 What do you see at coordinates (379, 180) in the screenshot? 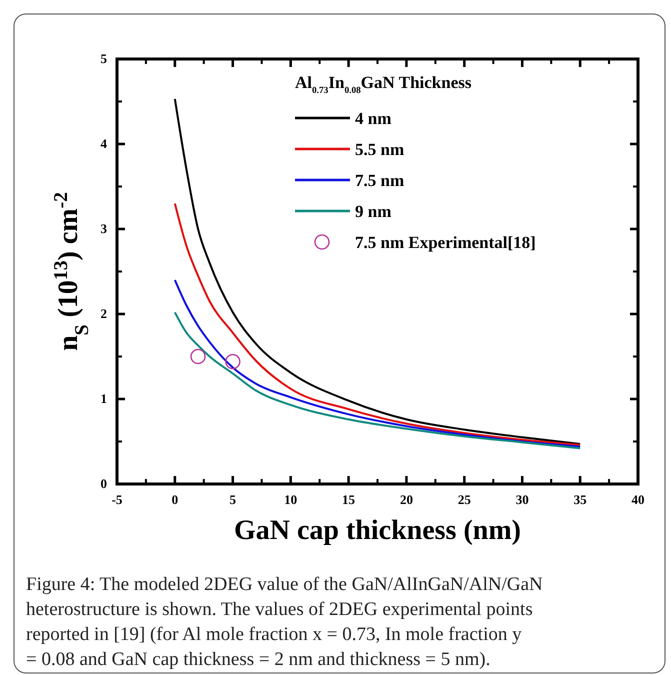
I see `legend-label: 7.5 nm` at bounding box center [379, 180].